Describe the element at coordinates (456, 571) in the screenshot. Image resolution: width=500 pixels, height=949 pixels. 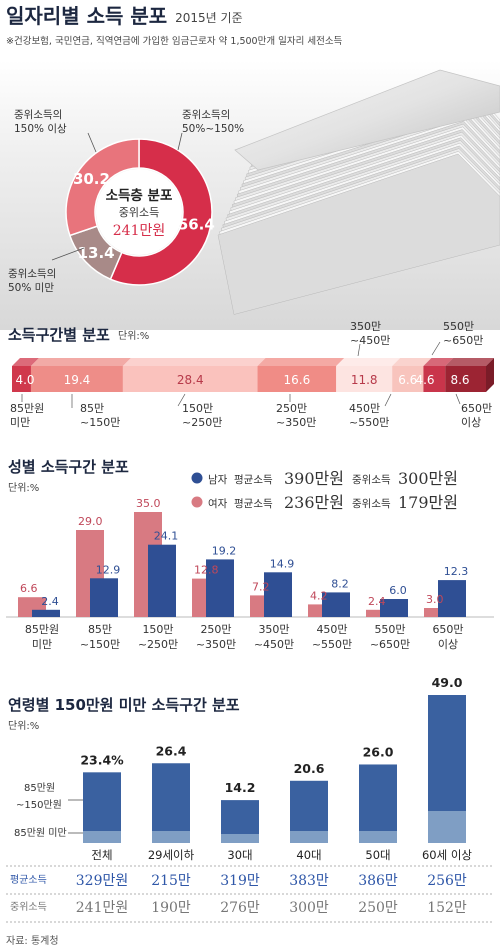
I see `gender-value-male: 12.3` at that location.